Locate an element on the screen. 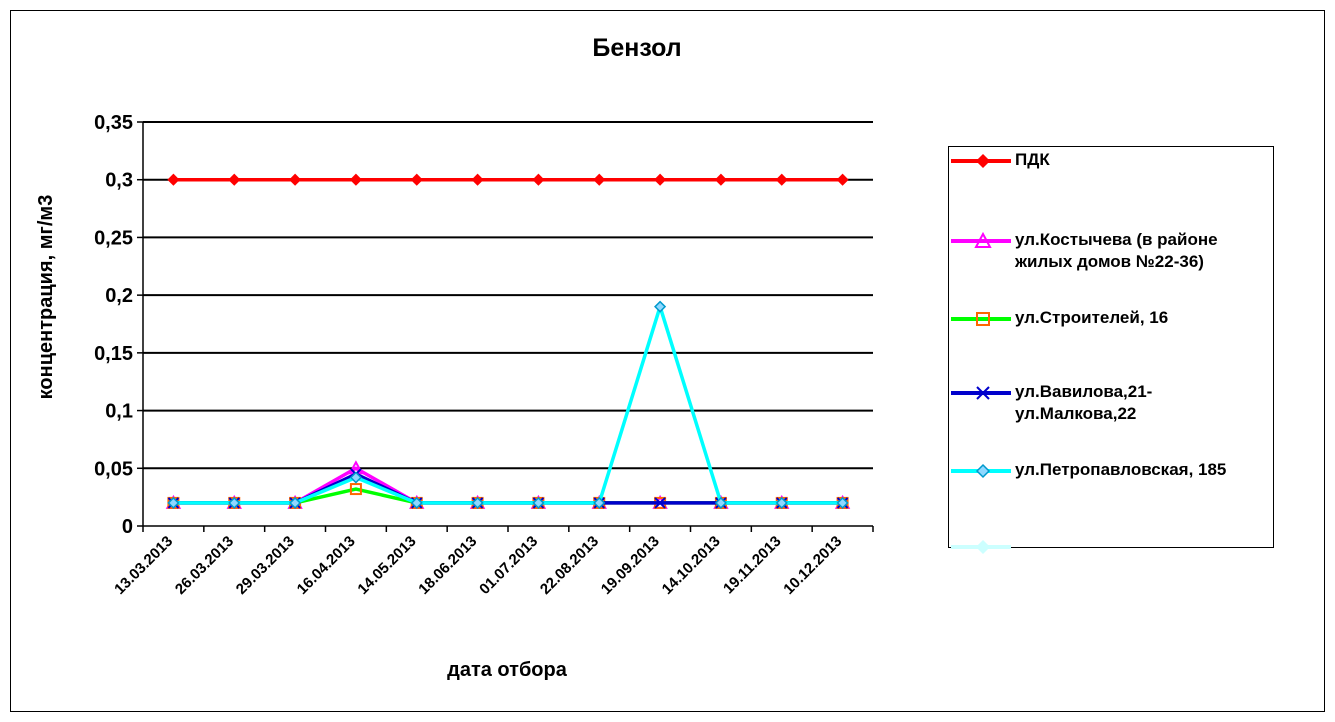 The image size is (1335, 722). y-tick-label: 0,15 is located at coordinates (113, 354).